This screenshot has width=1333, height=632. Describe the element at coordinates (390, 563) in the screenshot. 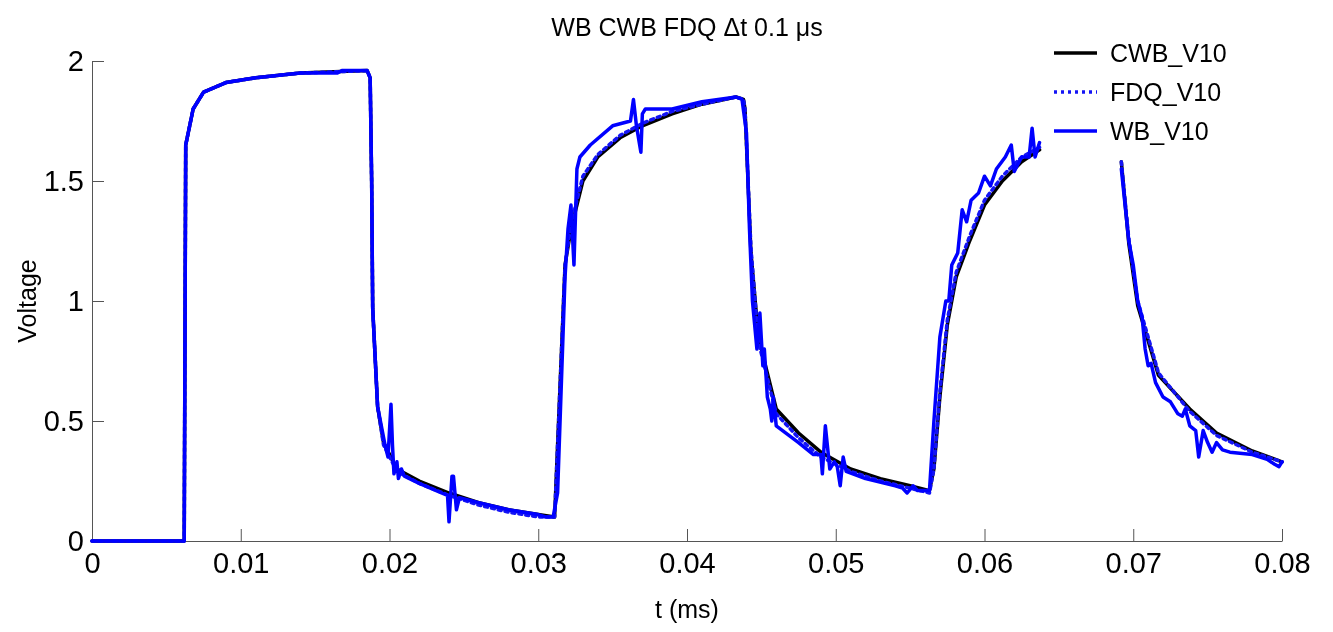

I see `x-tick-label: 0.02` at that location.